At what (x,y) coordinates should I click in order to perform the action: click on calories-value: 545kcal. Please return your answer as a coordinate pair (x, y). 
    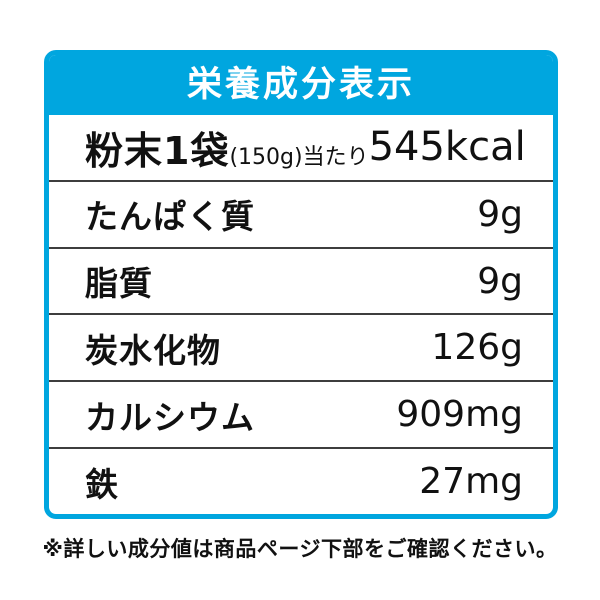
    Looking at the image, I should click on (447, 147).